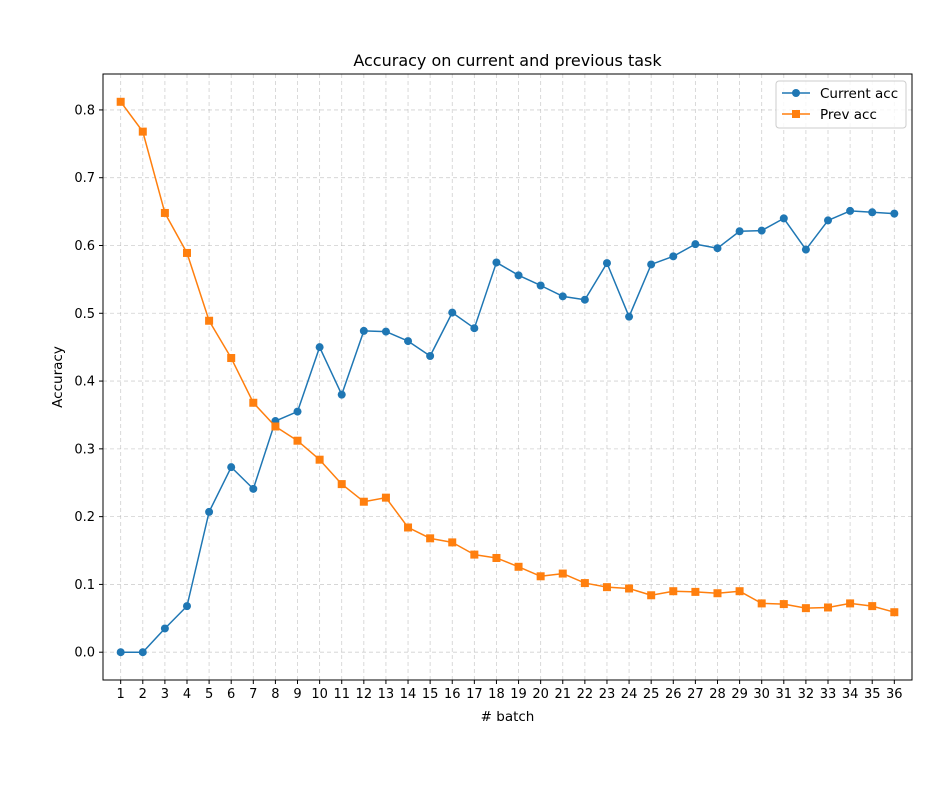  What do you see at coordinates (430, 694) in the screenshot?
I see `x-tick-label: 15` at bounding box center [430, 694].